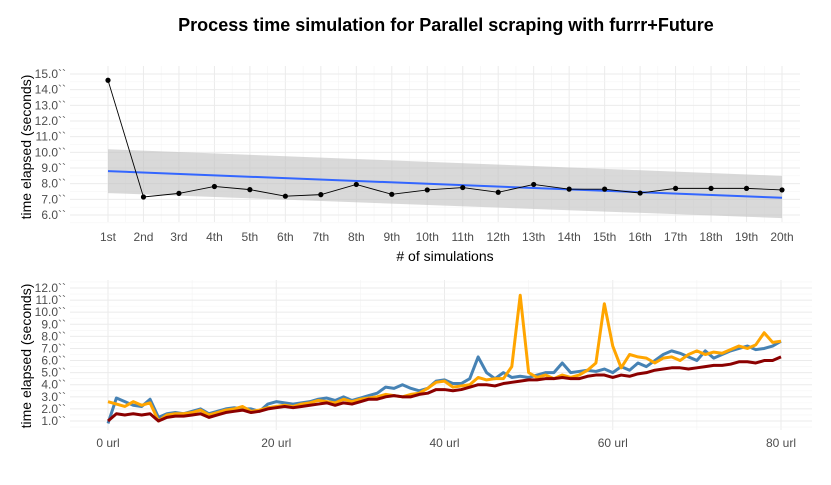 Image resolution: width=831 pixels, height=485 pixels. Describe the element at coordinates (285, 237) in the screenshot. I see `x-tick-label: 6th` at that location.